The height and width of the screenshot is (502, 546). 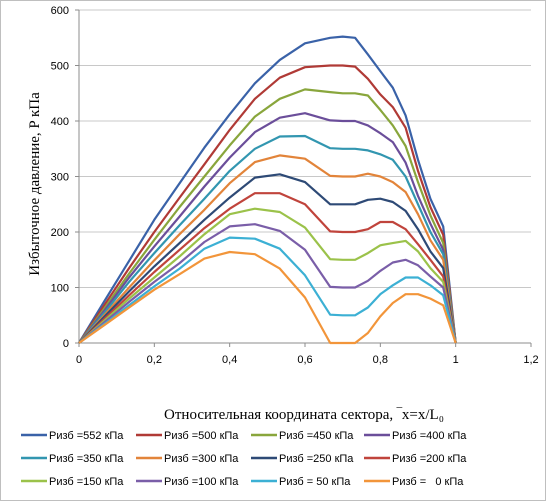 I want to click on legend-entry: Ризб =350 кПа, so click(x=86, y=459).